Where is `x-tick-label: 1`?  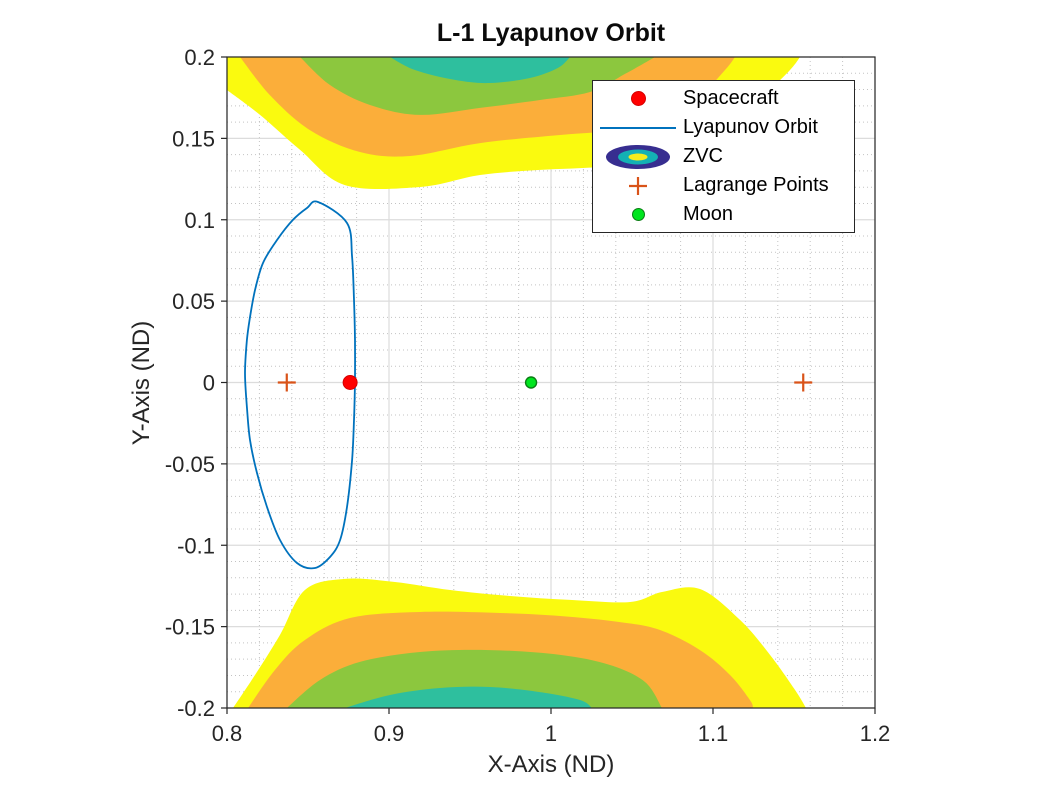 x-tick-label: 1 is located at coordinates (551, 733).